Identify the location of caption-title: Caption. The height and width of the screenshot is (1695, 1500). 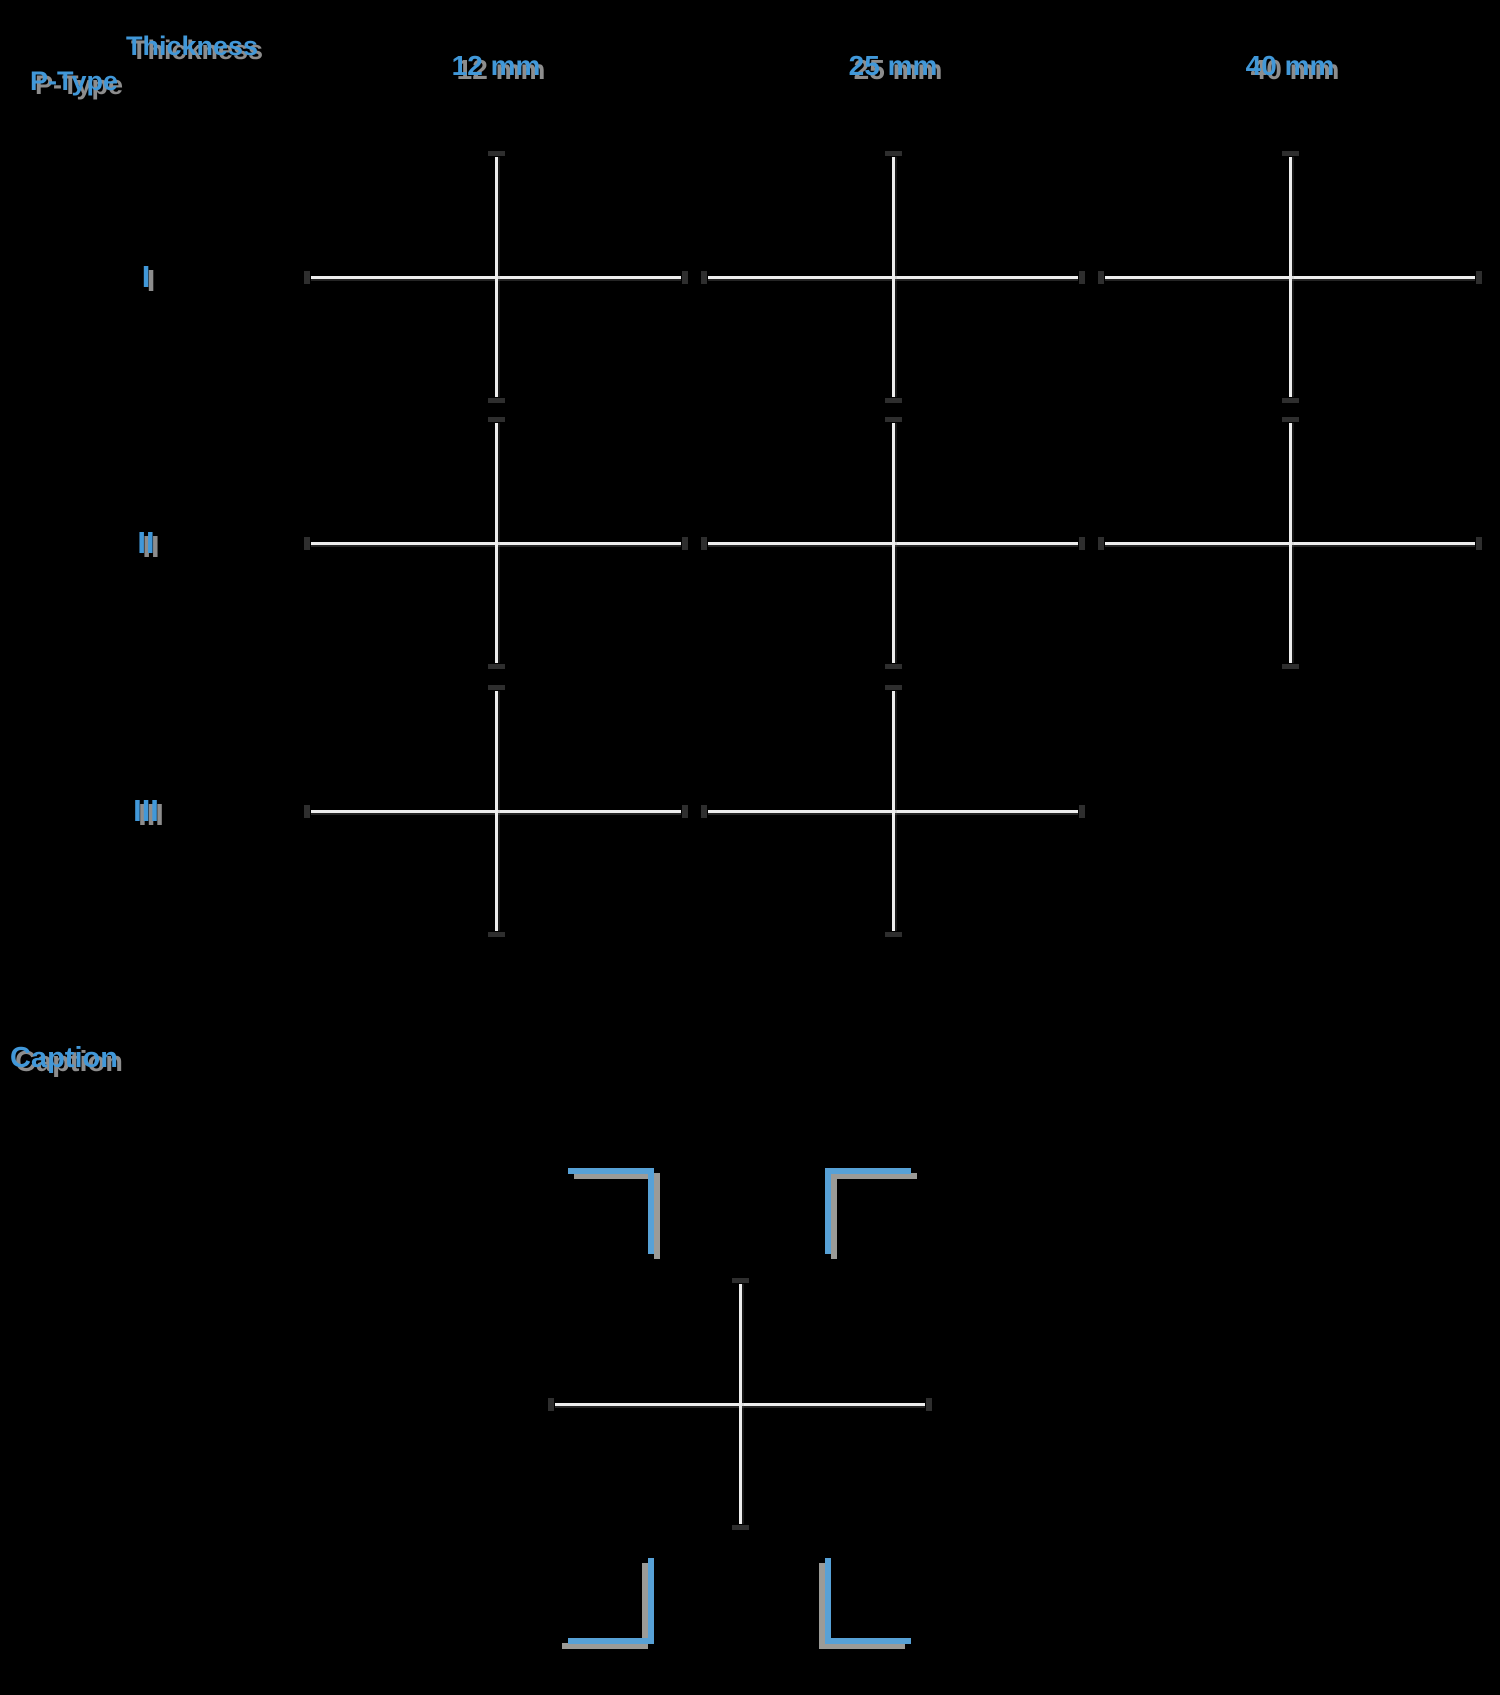
(64, 1058).